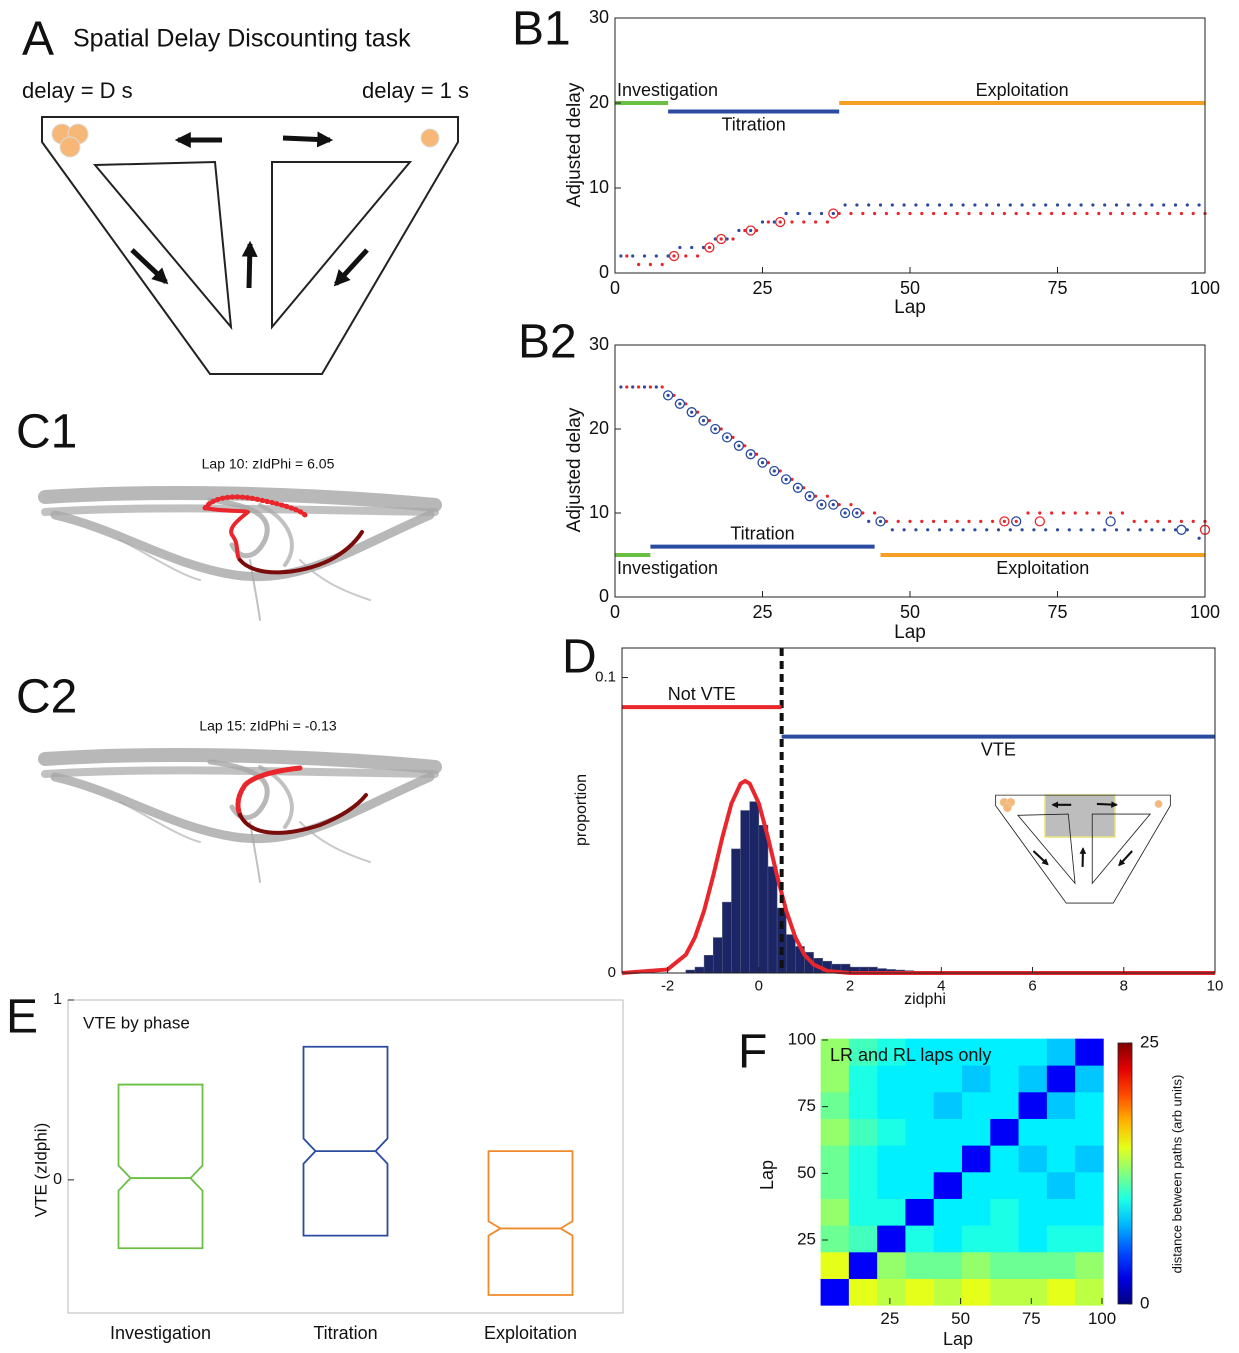  Describe the element at coordinates (772, 920) in the screenshot. I see `histogram-bar` at that location.